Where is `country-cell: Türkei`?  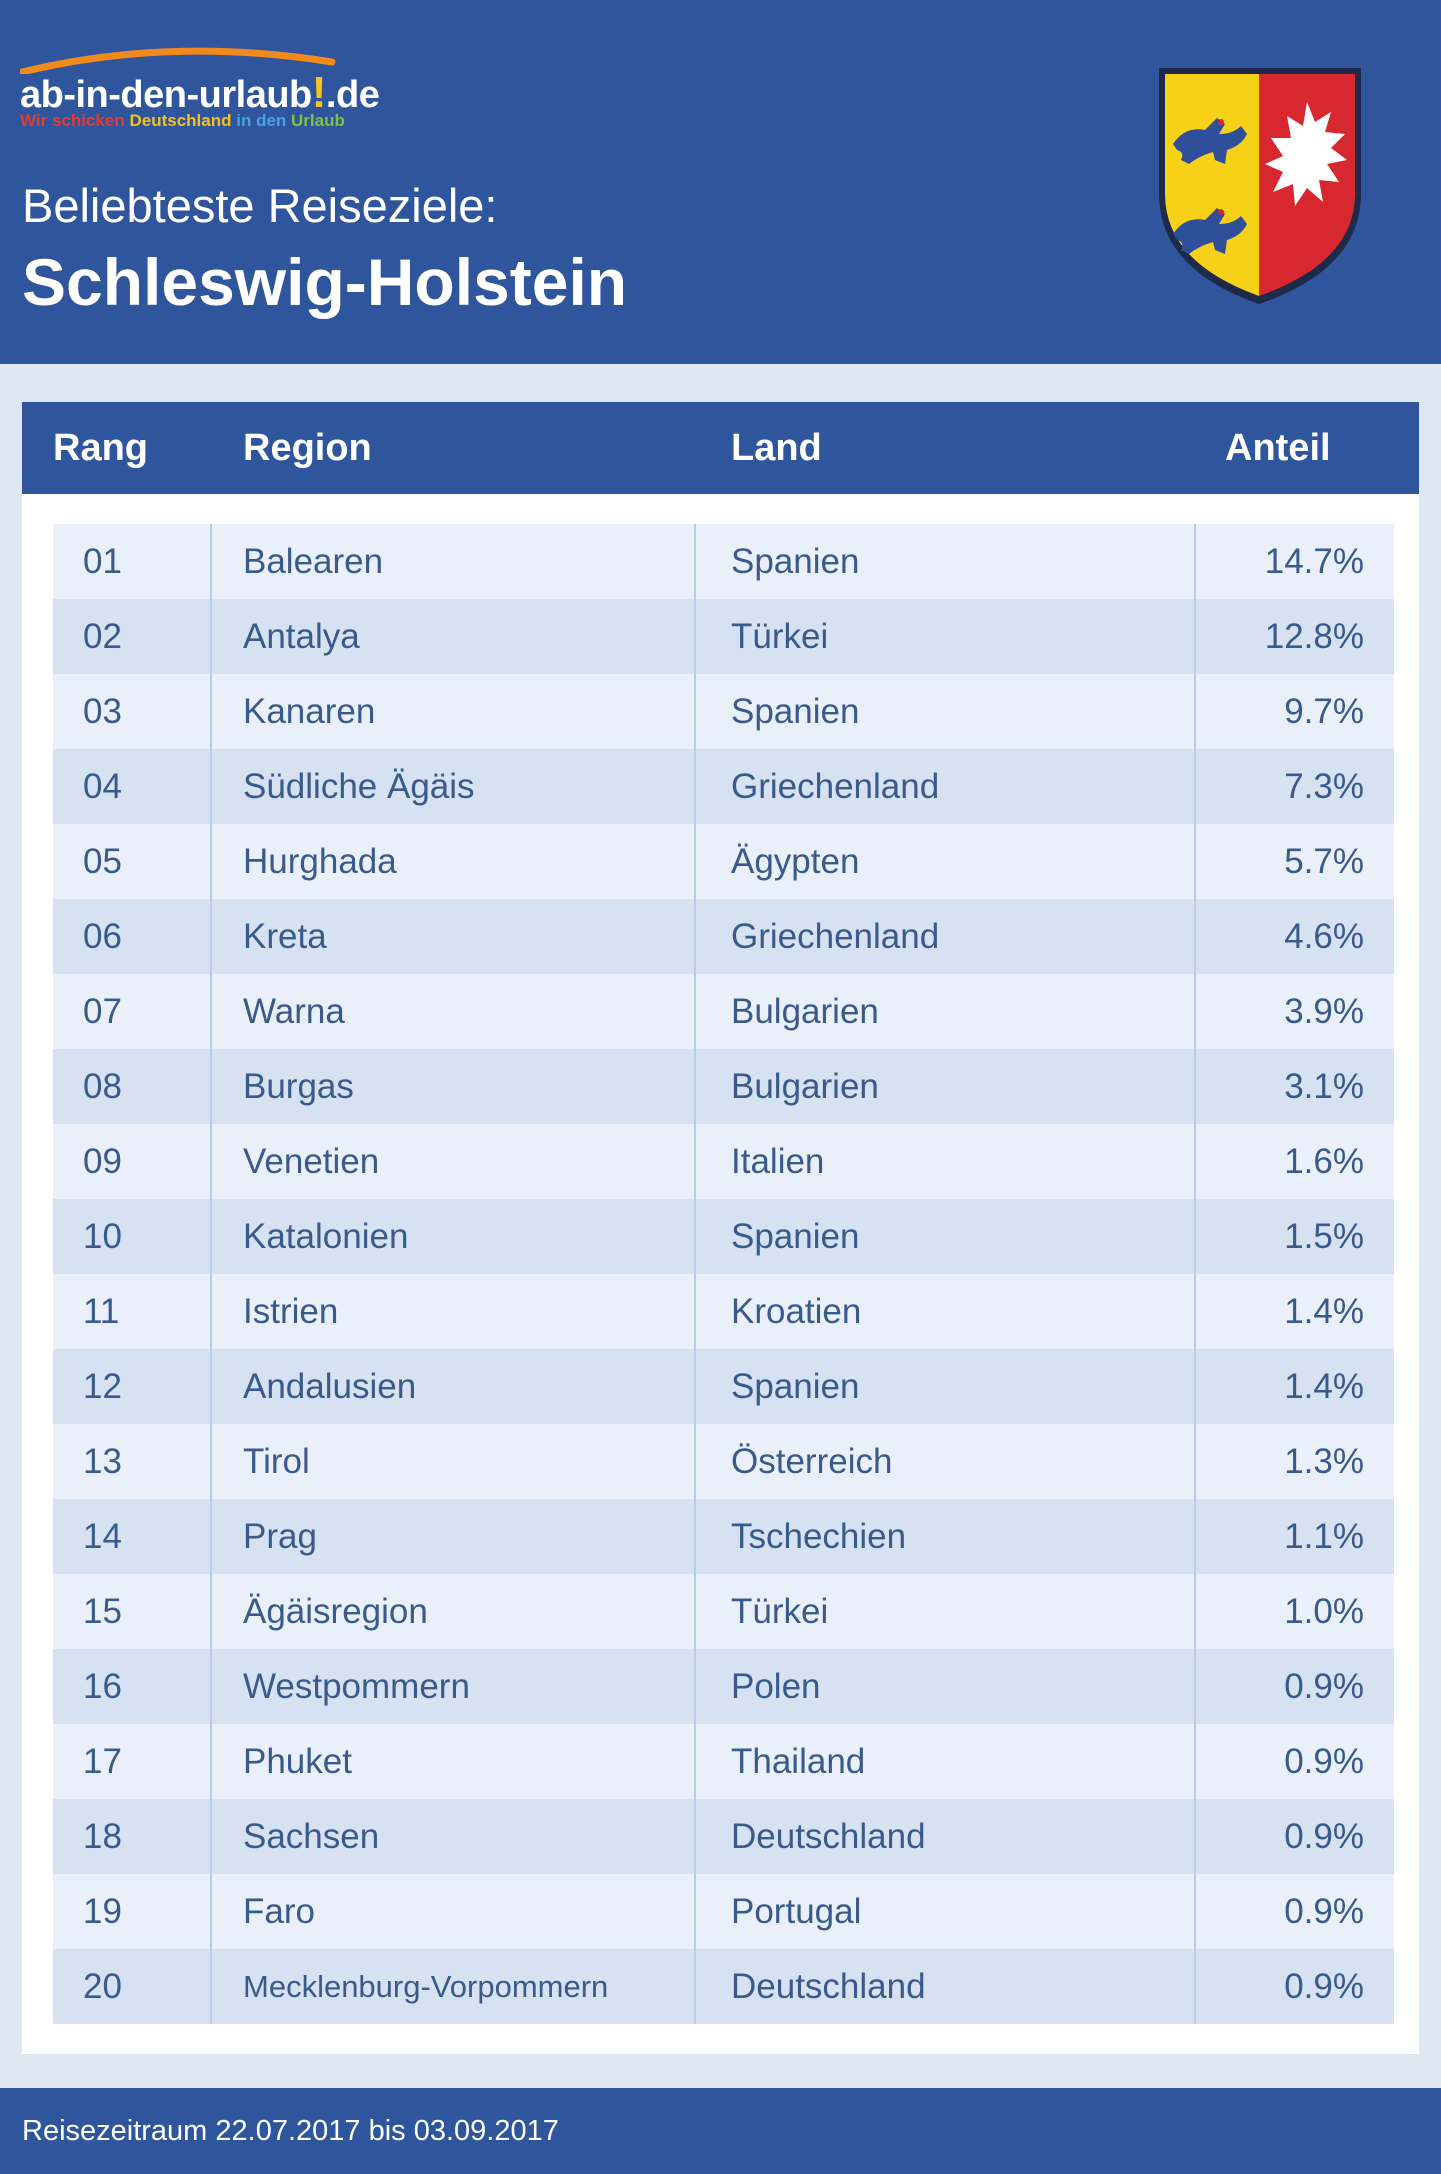
country-cell: Türkei is located at coordinates (780, 636).